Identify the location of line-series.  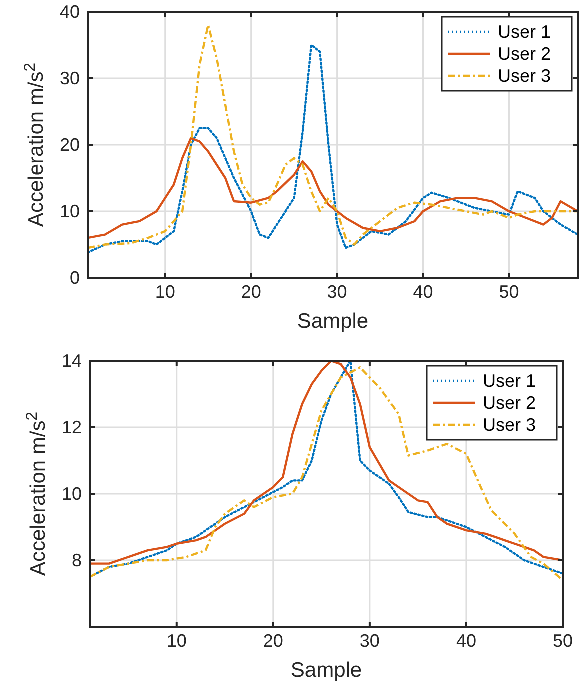
(333, 188).